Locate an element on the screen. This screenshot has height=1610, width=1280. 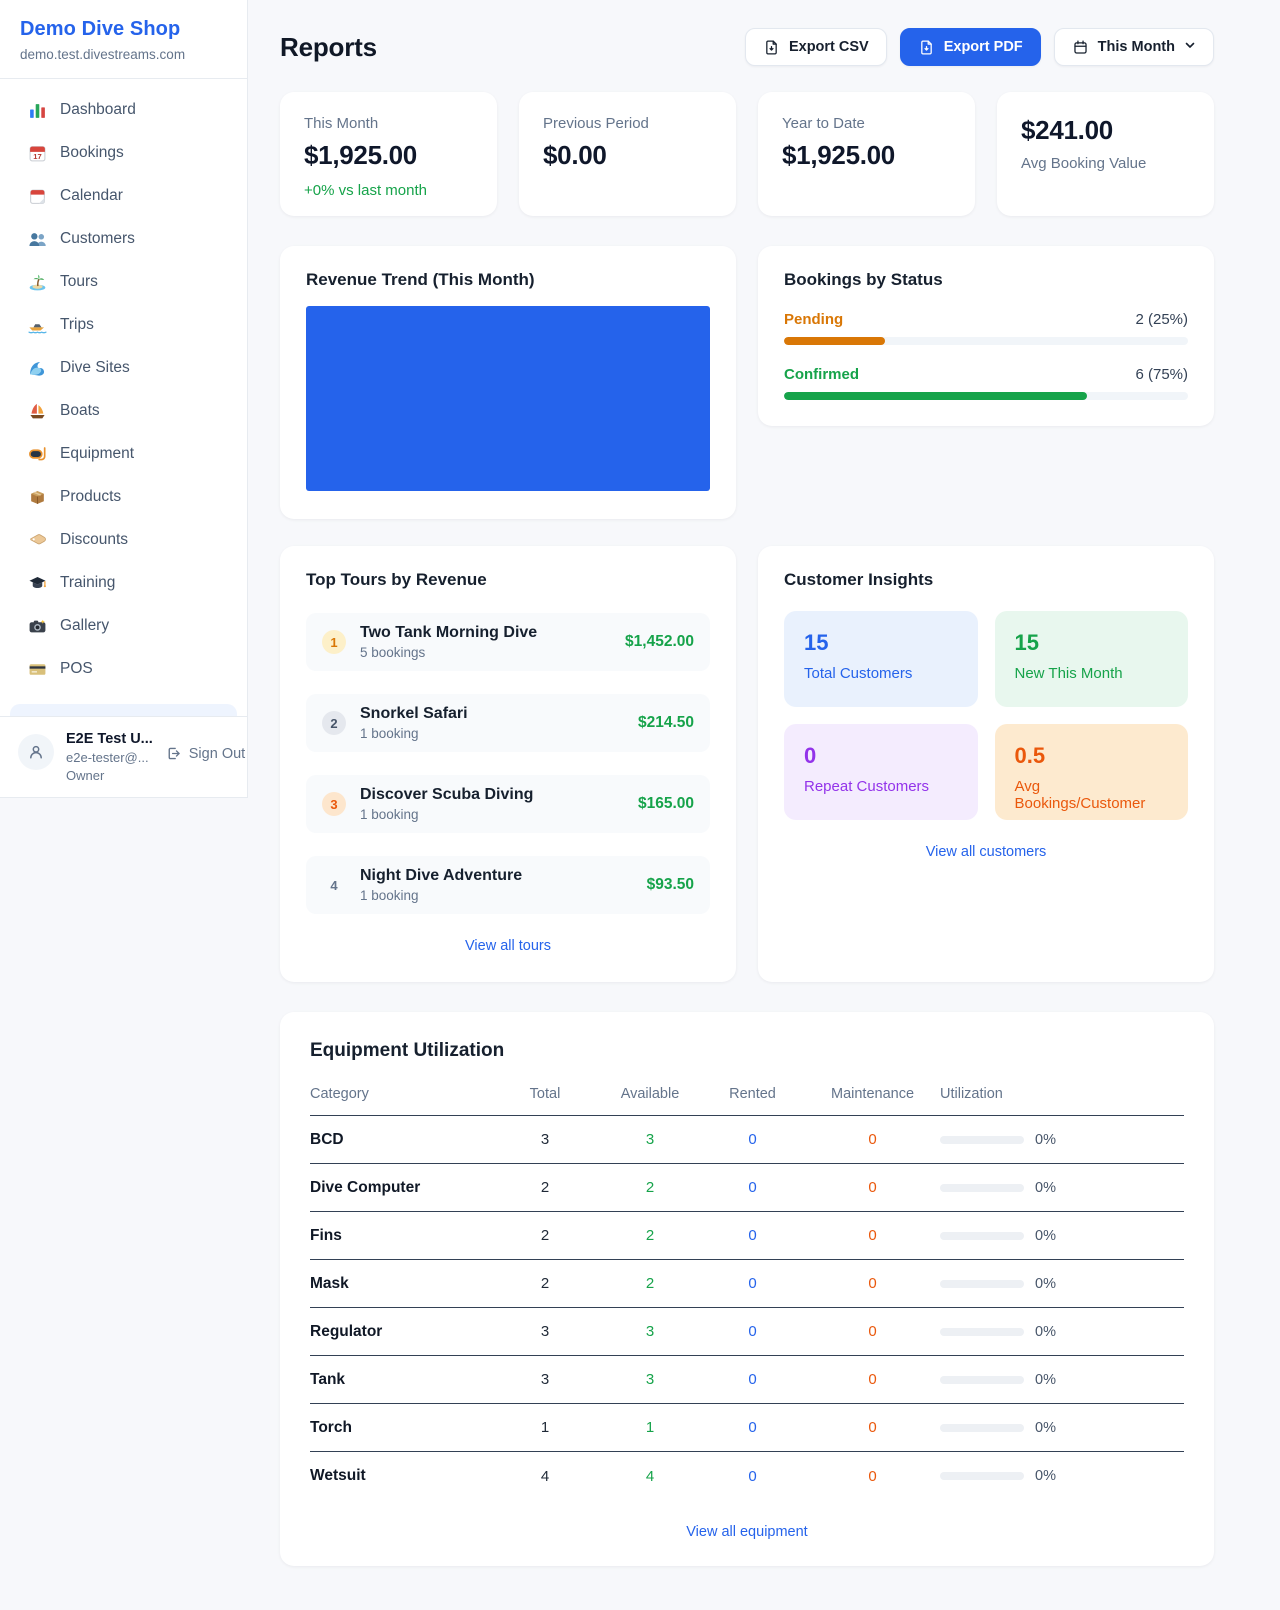
equipment-category: Tank is located at coordinates (328, 1379).